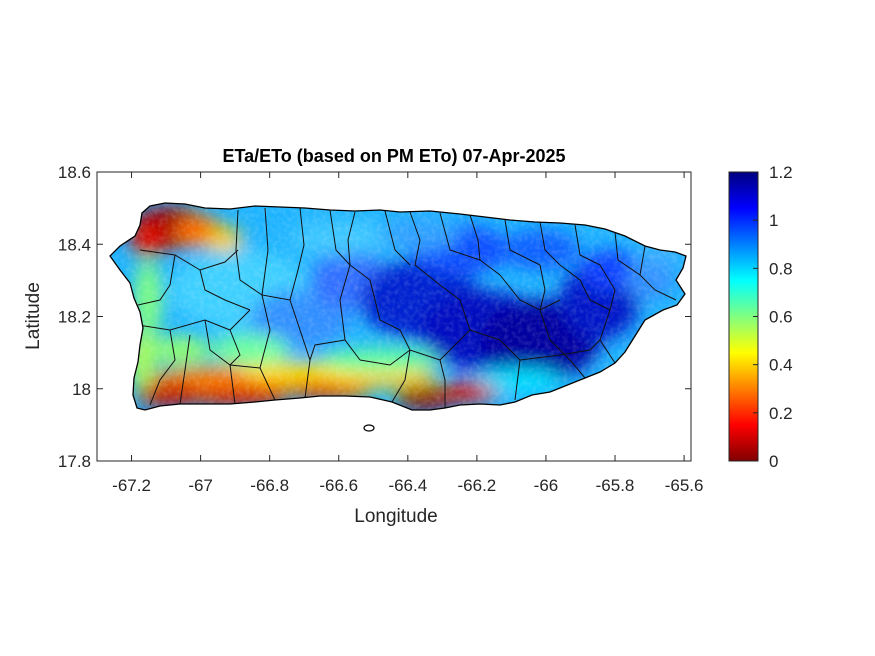  I want to click on x-tick-label: -66.2, so click(477, 485).